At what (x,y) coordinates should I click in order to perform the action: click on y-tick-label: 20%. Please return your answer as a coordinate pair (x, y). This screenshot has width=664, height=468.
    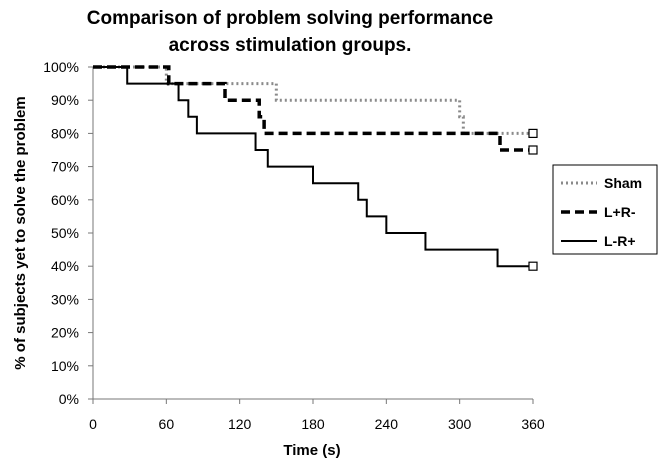
    Looking at the image, I should click on (65, 333).